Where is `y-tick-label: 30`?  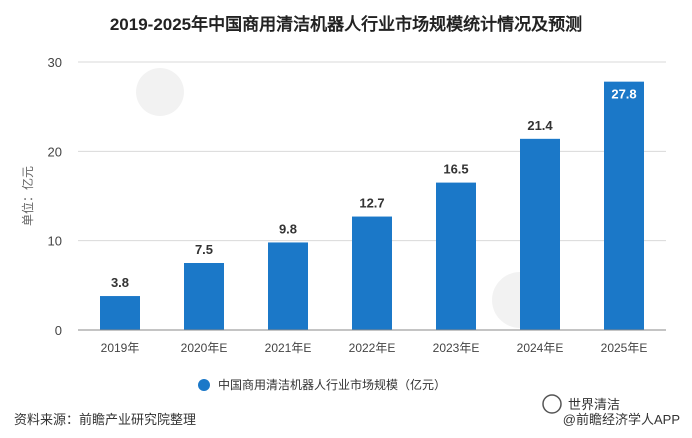
y-tick-label: 30 is located at coordinates (55, 62).